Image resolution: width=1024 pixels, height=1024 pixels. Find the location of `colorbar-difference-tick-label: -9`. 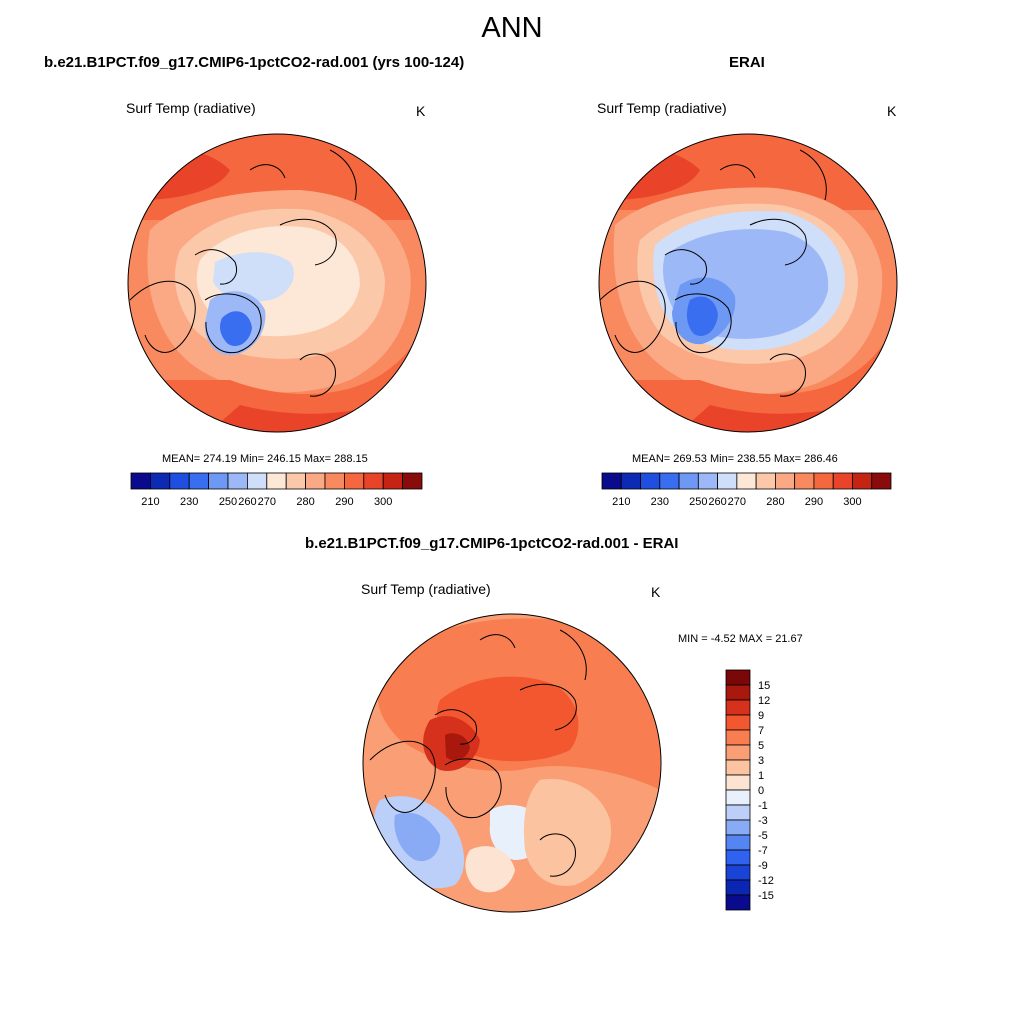

colorbar-difference-tick-label: -9 is located at coordinates (763, 866).